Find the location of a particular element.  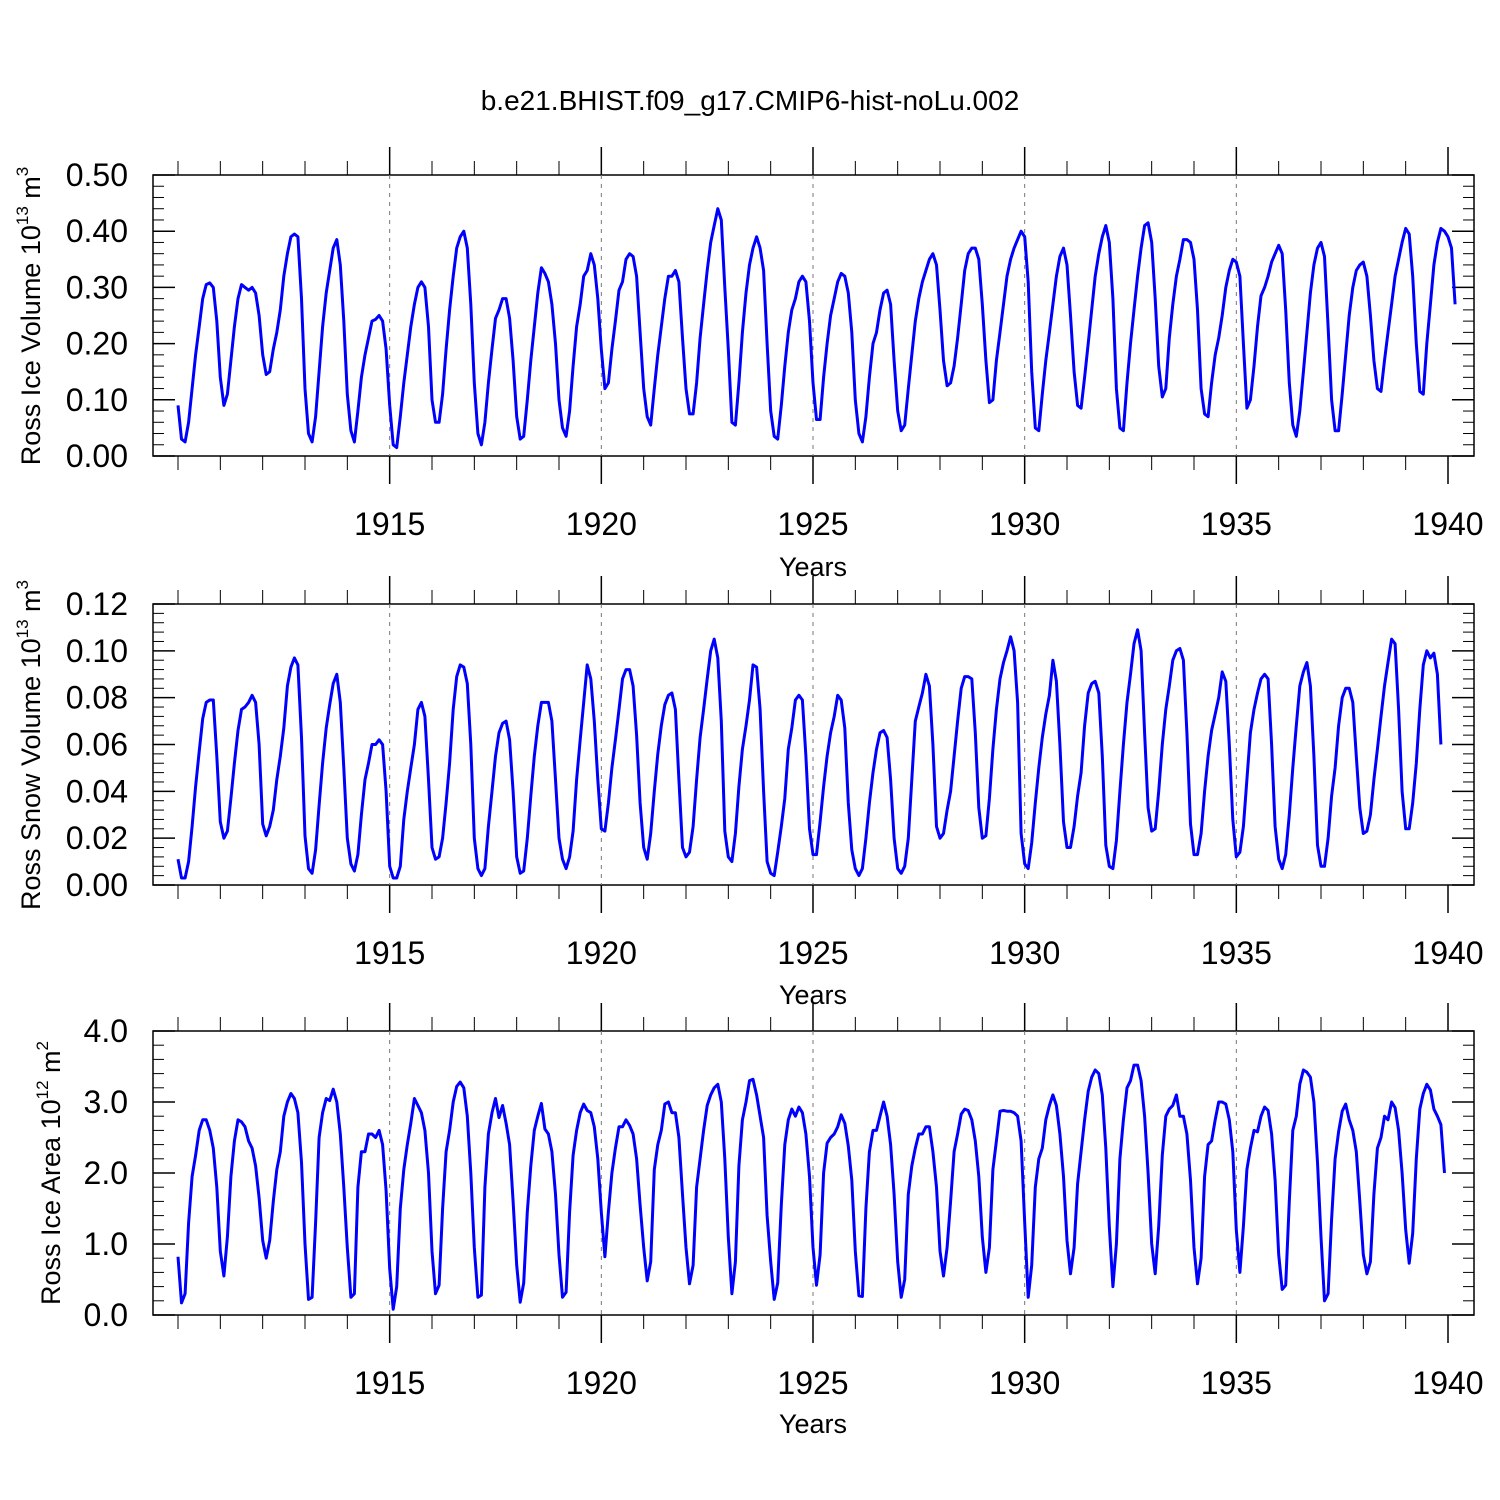

snow-volume-x-tick-label: 1915 is located at coordinates (389, 953).